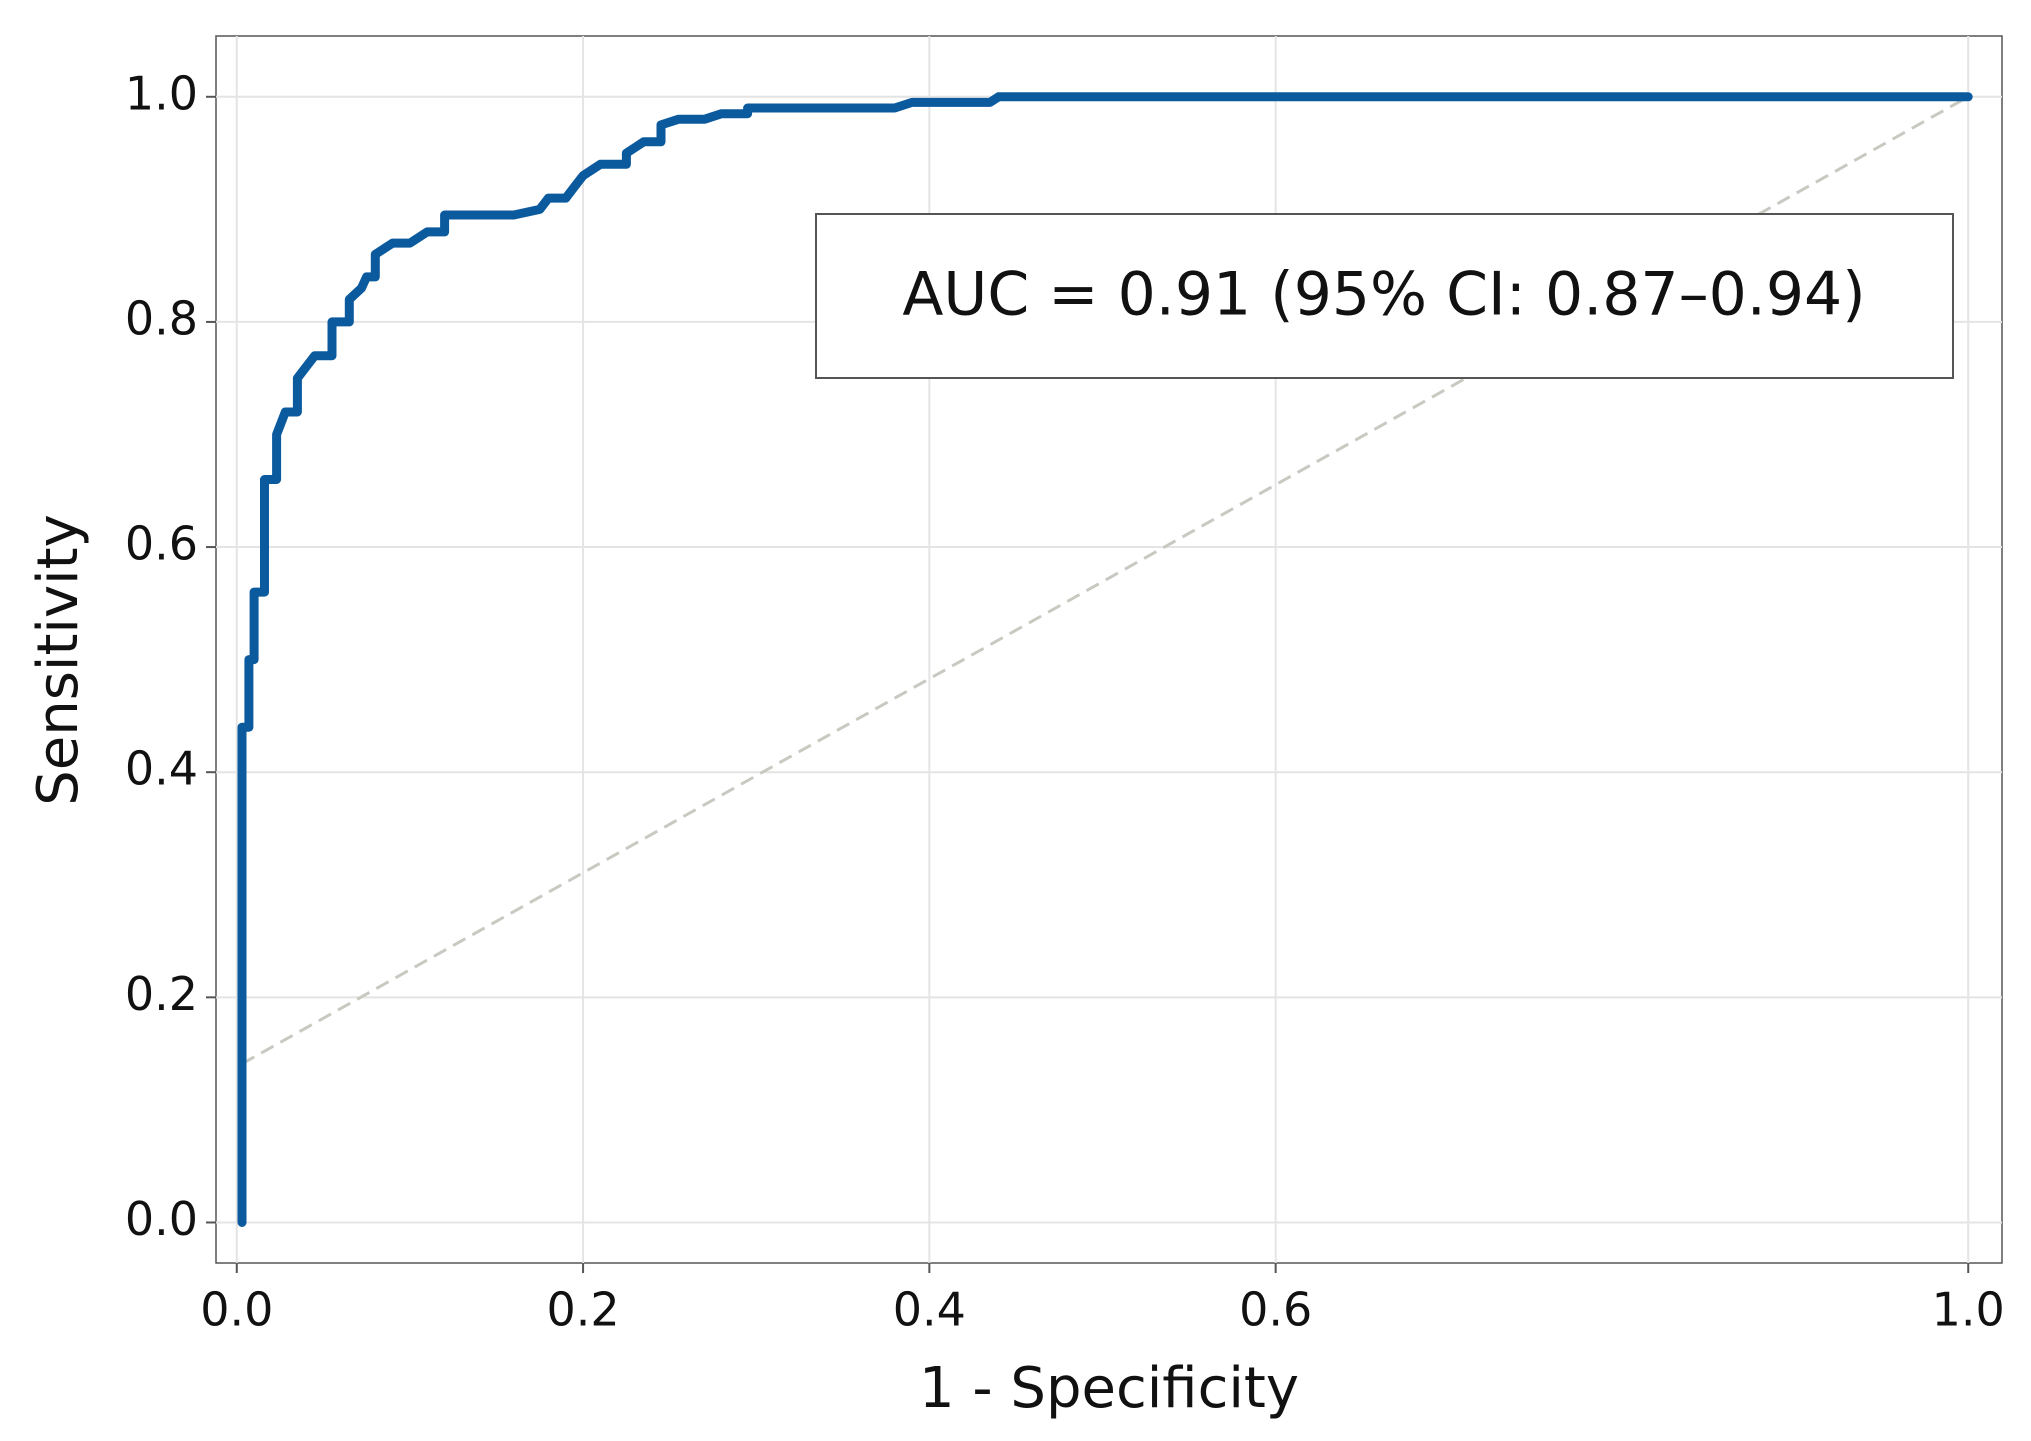 This screenshot has width=2031, height=1441. What do you see at coordinates (929, 1310) in the screenshot?
I see `x-tick-label: 0.4` at bounding box center [929, 1310].